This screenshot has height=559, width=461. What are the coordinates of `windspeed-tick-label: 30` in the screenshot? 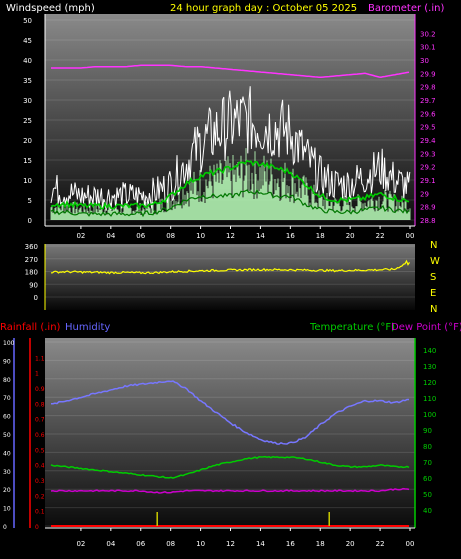 It's located at (27, 101).